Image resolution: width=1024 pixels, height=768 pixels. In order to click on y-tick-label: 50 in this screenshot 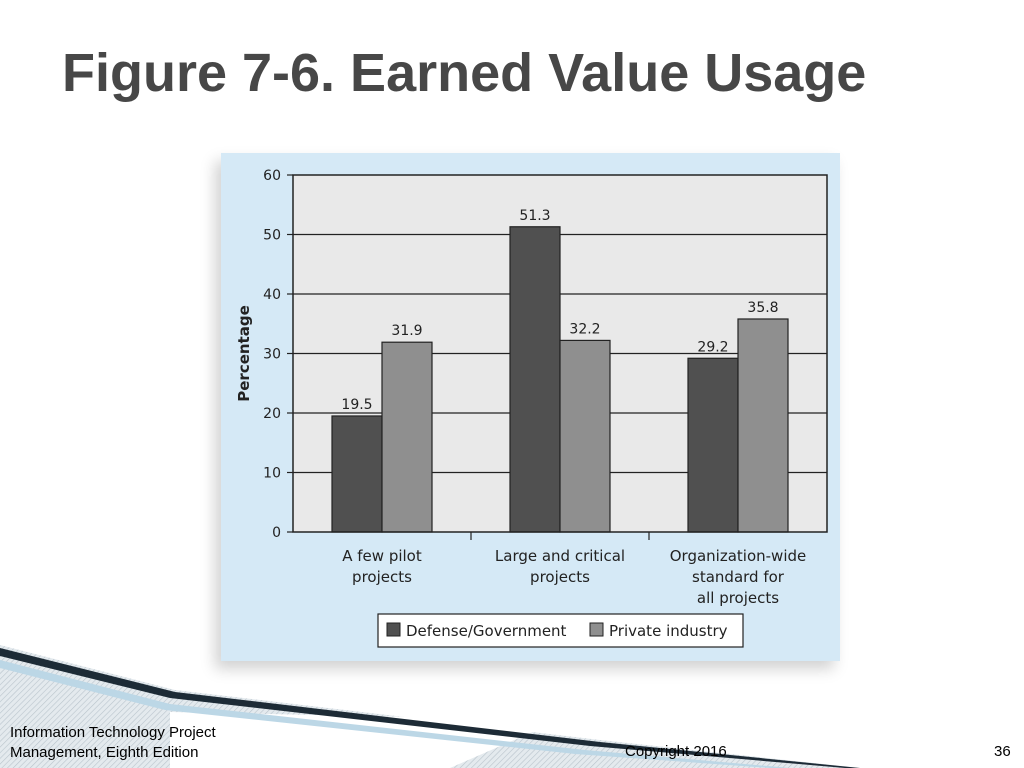, I will do `click(272, 236)`.